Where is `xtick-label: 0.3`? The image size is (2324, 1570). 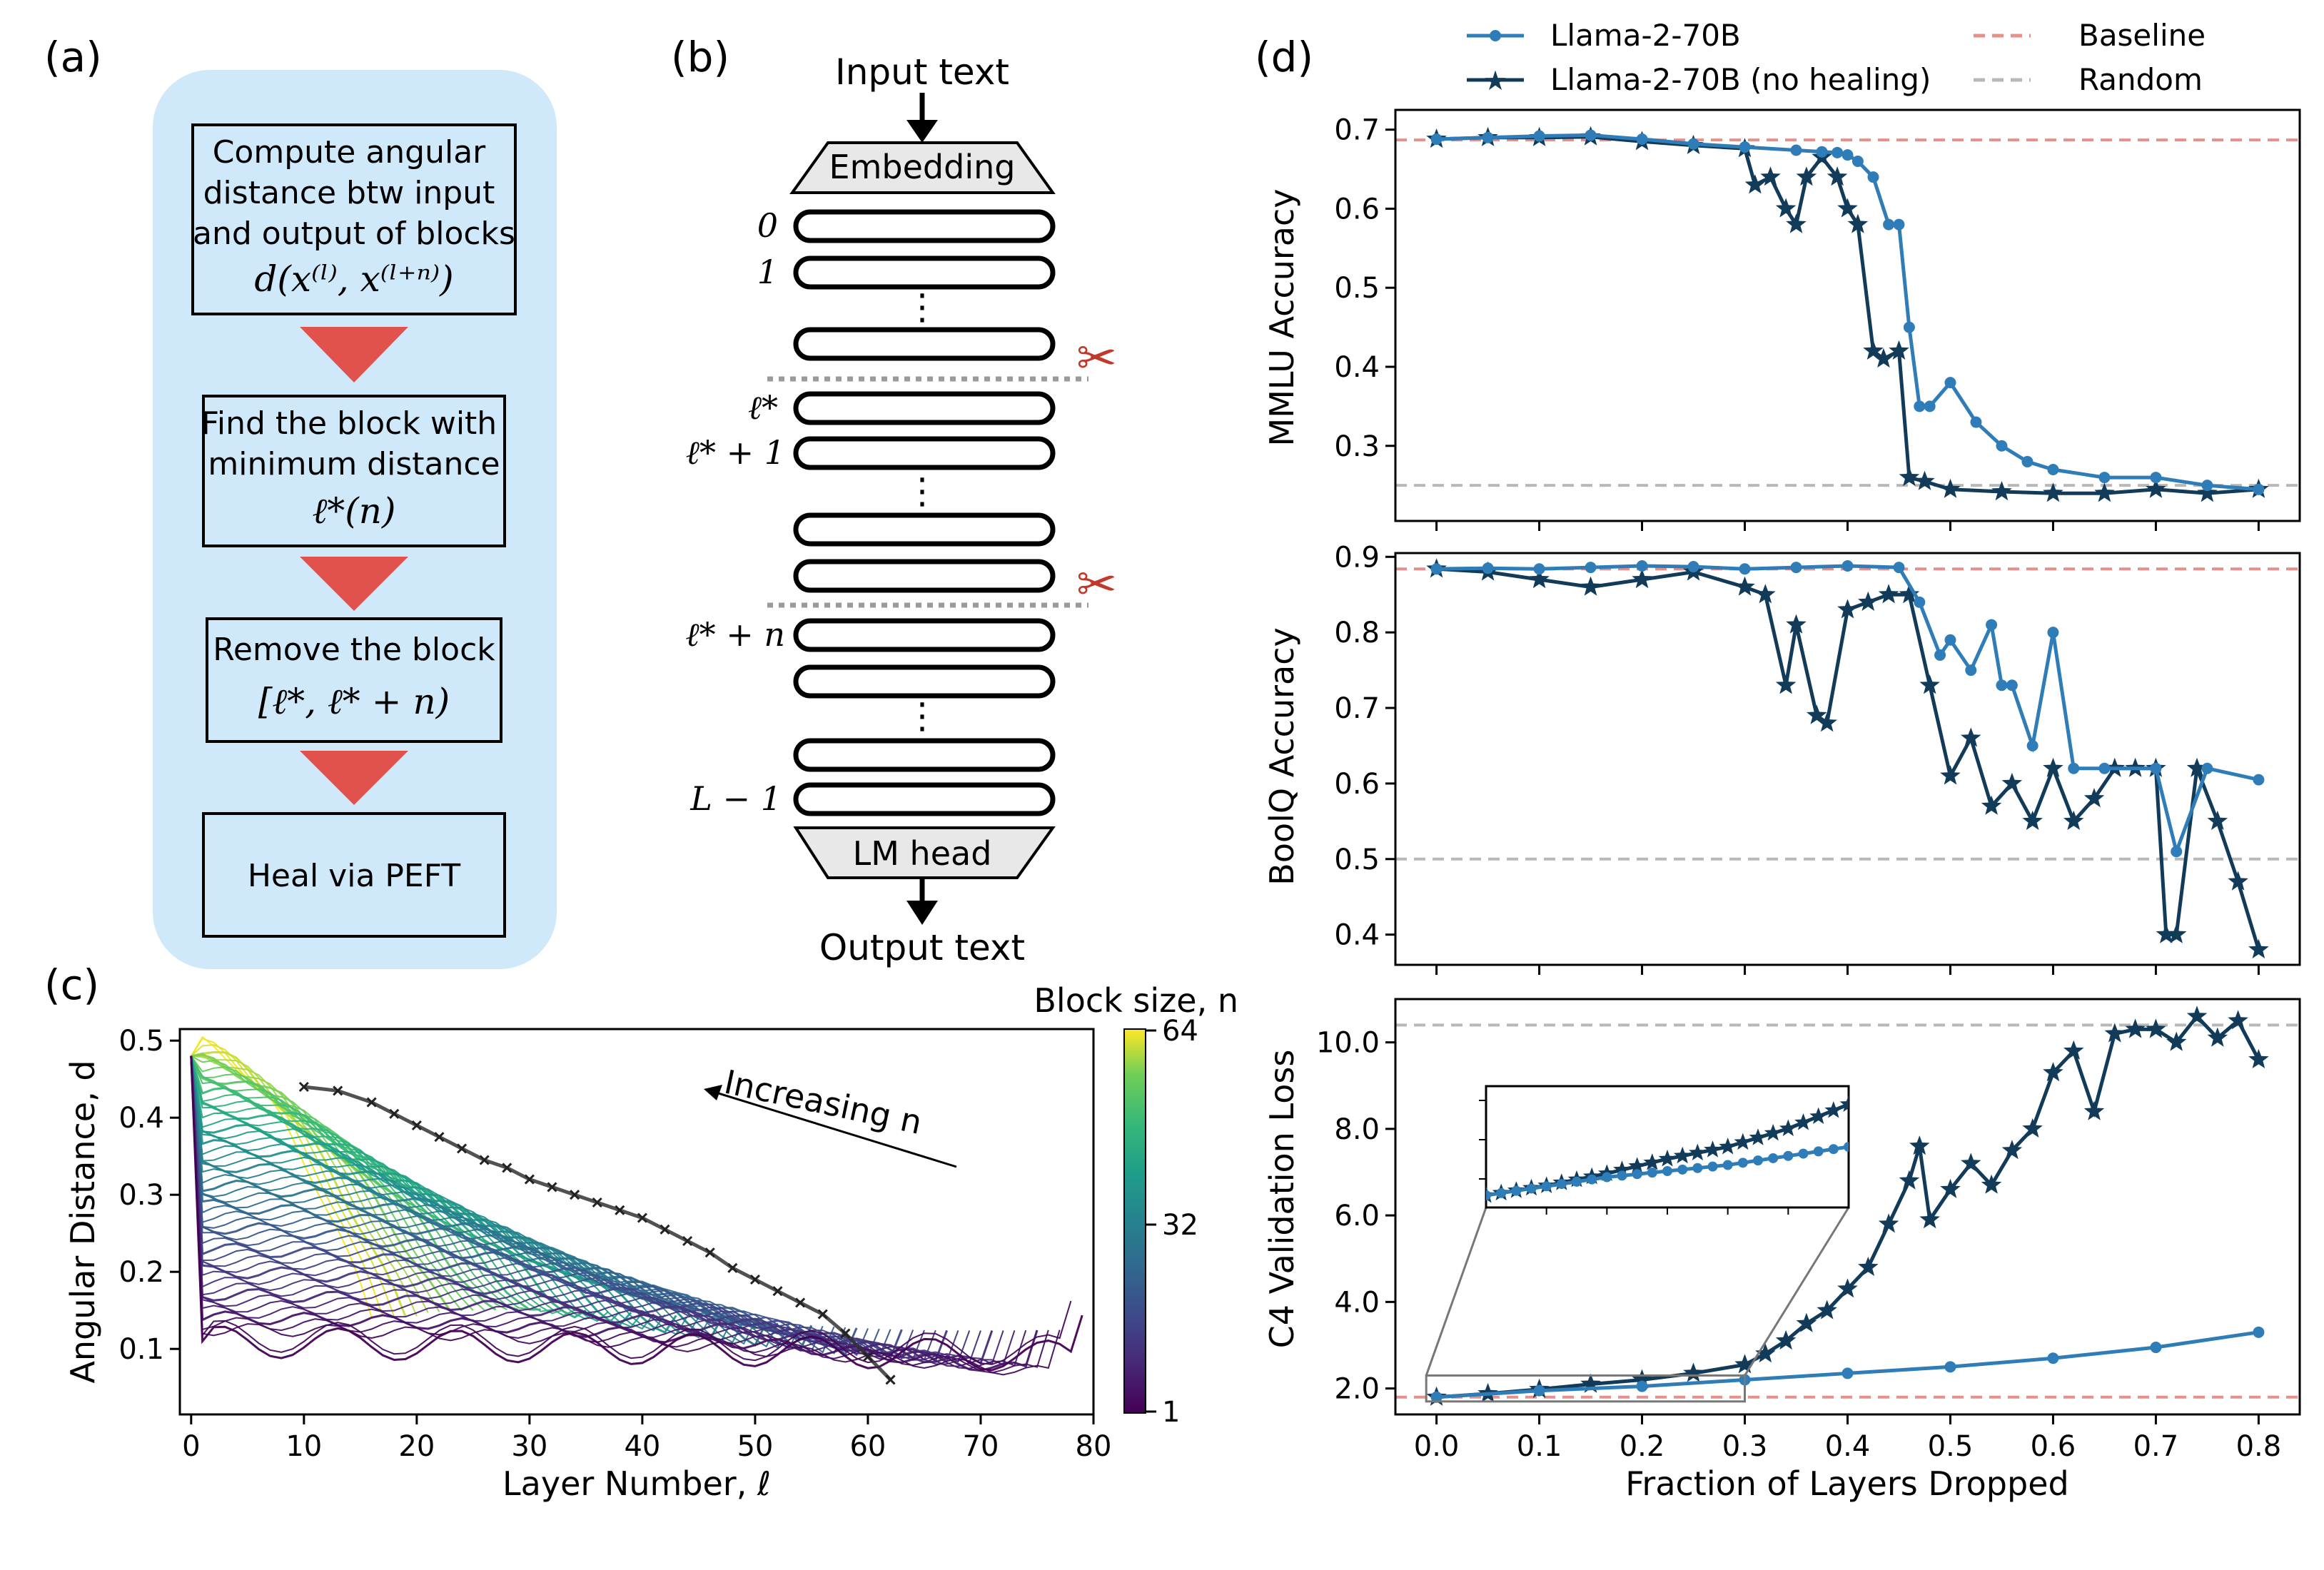 xtick-label: 0.3 is located at coordinates (1745, 1446).